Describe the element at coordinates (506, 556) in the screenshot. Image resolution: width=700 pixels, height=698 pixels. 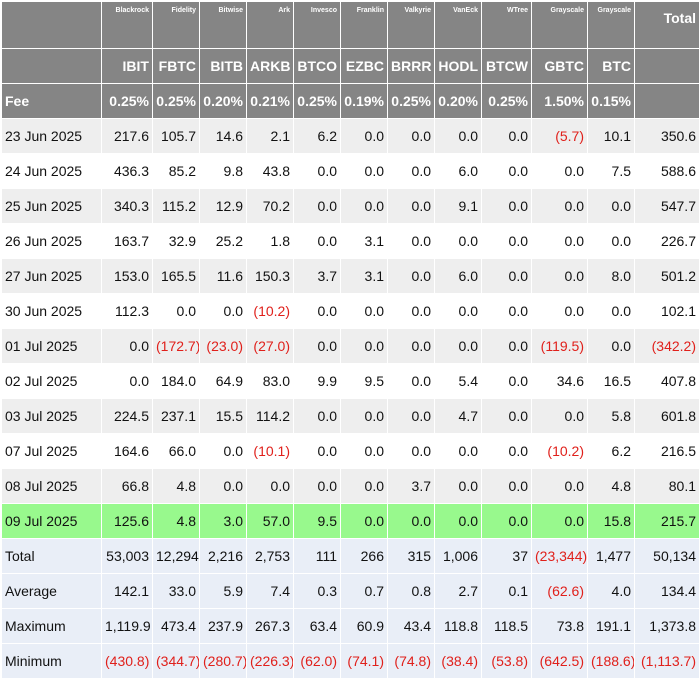
I see `summary-cell: 37` at that location.